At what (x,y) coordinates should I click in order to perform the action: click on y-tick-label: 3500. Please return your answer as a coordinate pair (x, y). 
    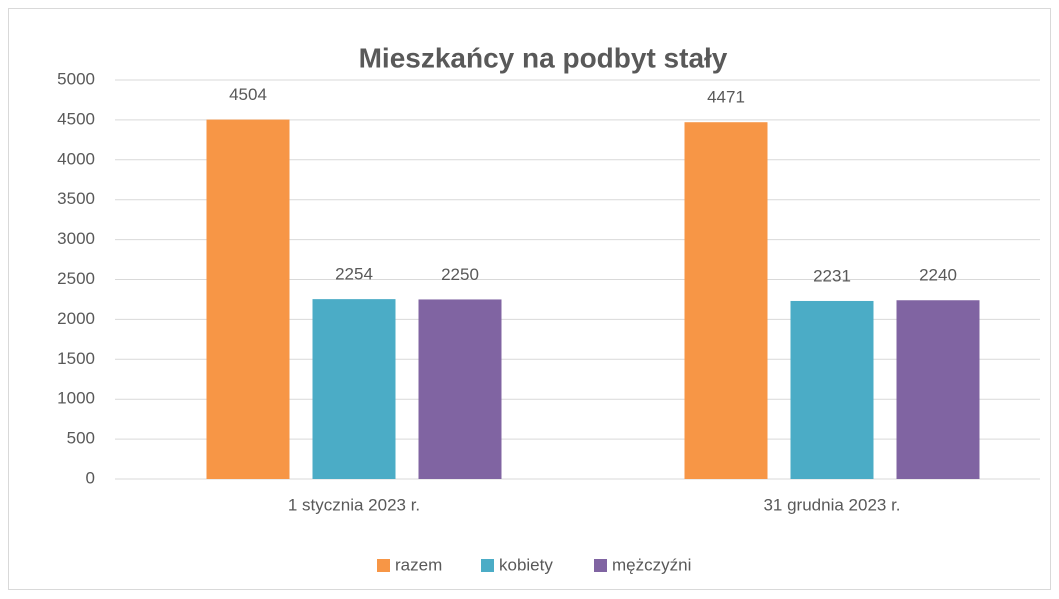
    Looking at the image, I should click on (76, 198).